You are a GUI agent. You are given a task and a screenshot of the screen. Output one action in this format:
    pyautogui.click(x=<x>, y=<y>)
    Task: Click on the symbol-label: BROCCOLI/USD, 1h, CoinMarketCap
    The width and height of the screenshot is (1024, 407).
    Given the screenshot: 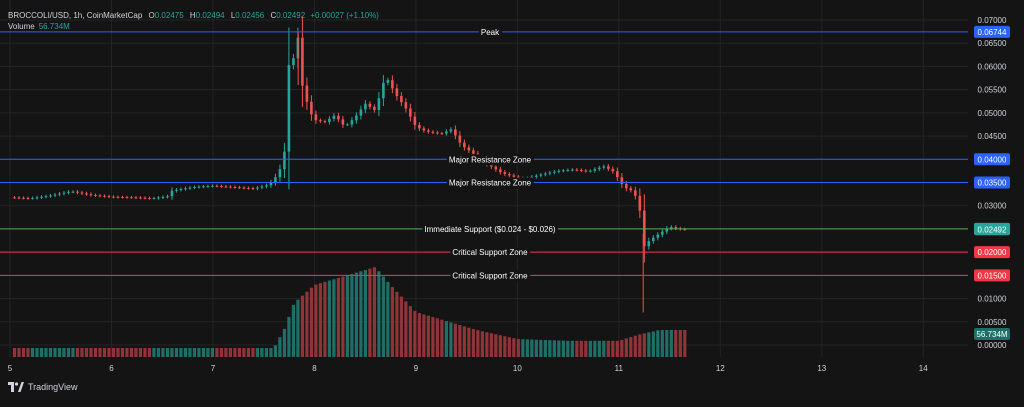 What is the action you would take?
    pyautogui.click(x=75, y=15)
    